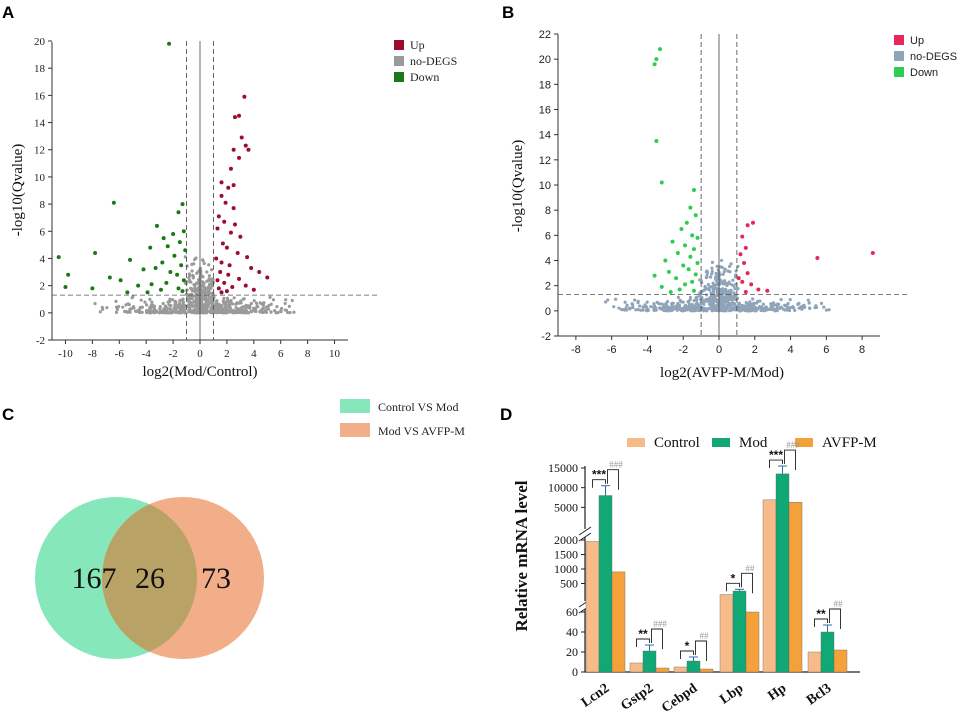 The height and width of the screenshot is (728, 969). What do you see at coordinates (693, 666) in the screenshot?
I see `d-bar-mod` at bounding box center [693, 666].